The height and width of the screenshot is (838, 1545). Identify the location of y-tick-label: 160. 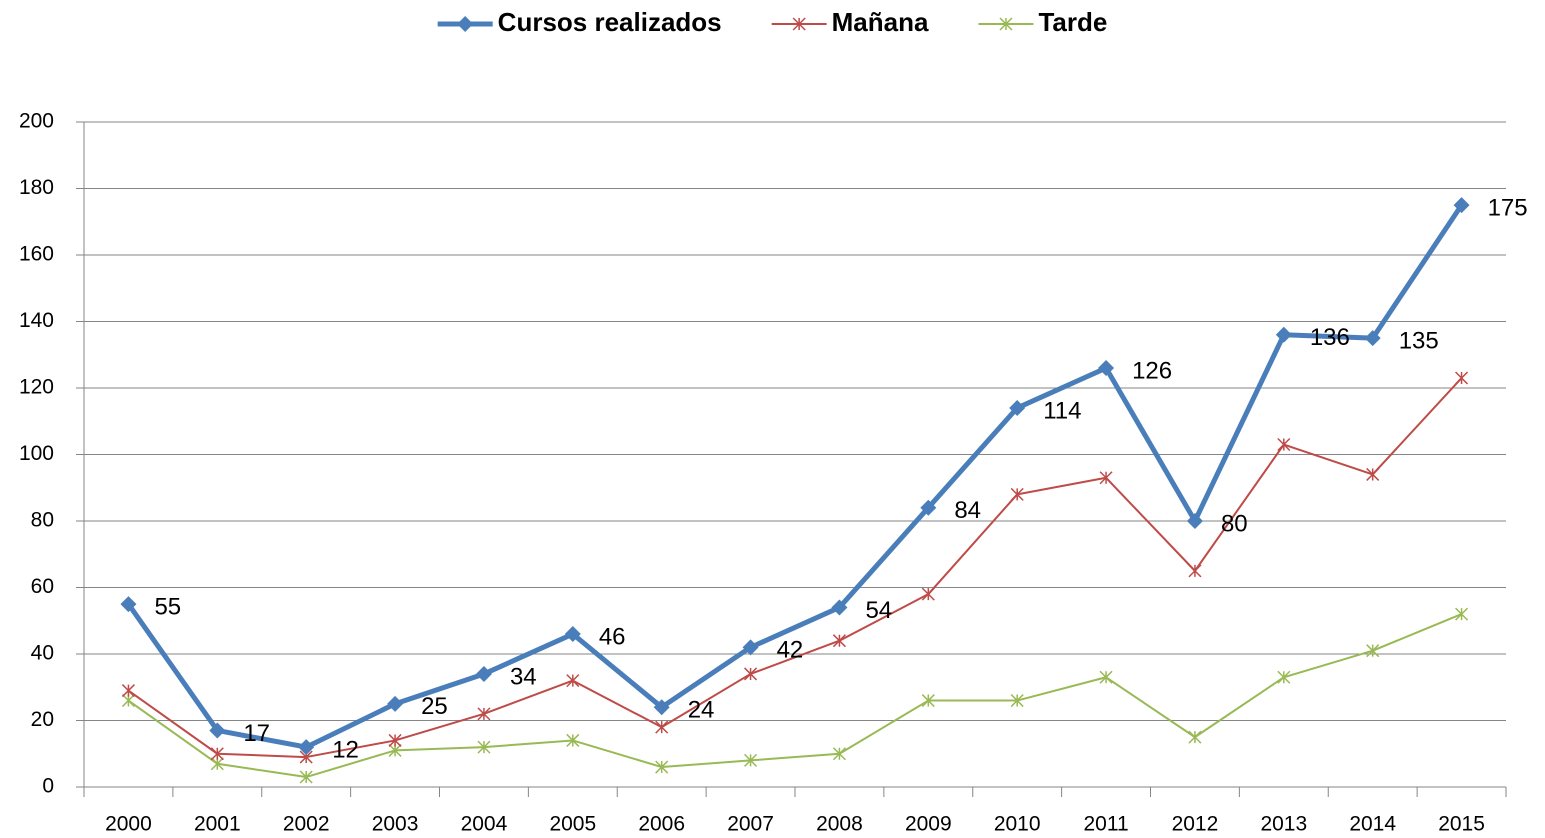
(36, 254).